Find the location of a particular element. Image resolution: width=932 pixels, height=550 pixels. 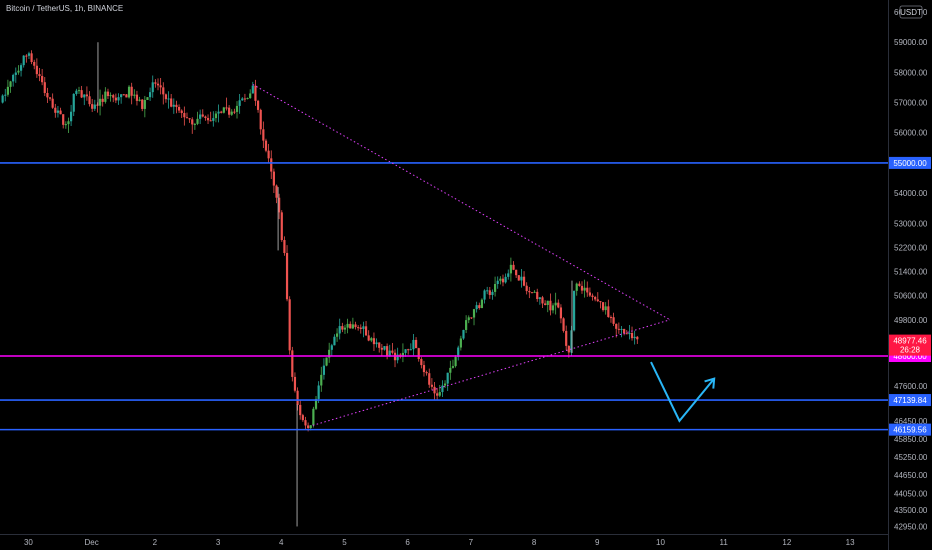

chart-title: Bitcoin / TetherUS, 1h, BINANCE is located at coordinates (65, 8).